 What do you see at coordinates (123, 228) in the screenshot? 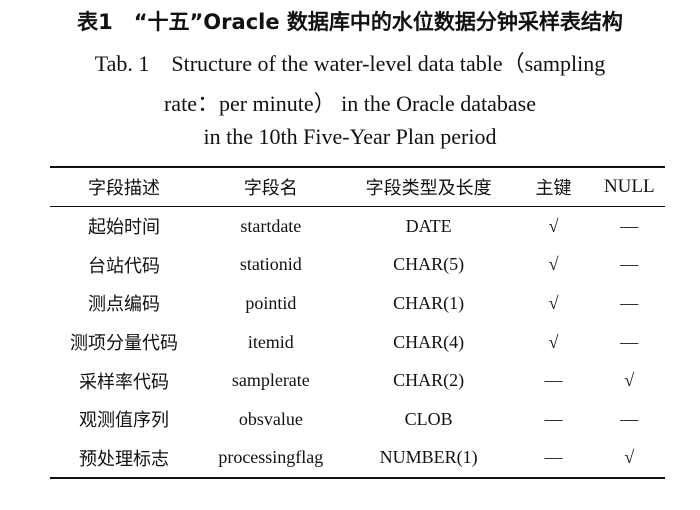
I see `cell-description: 起始时间` at bounding box center [123, 228].